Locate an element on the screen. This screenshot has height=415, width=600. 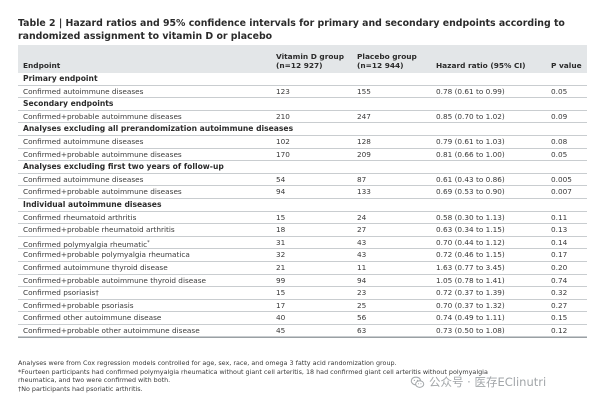
cell-placebo: 56 is located at coordinates (362, 318).